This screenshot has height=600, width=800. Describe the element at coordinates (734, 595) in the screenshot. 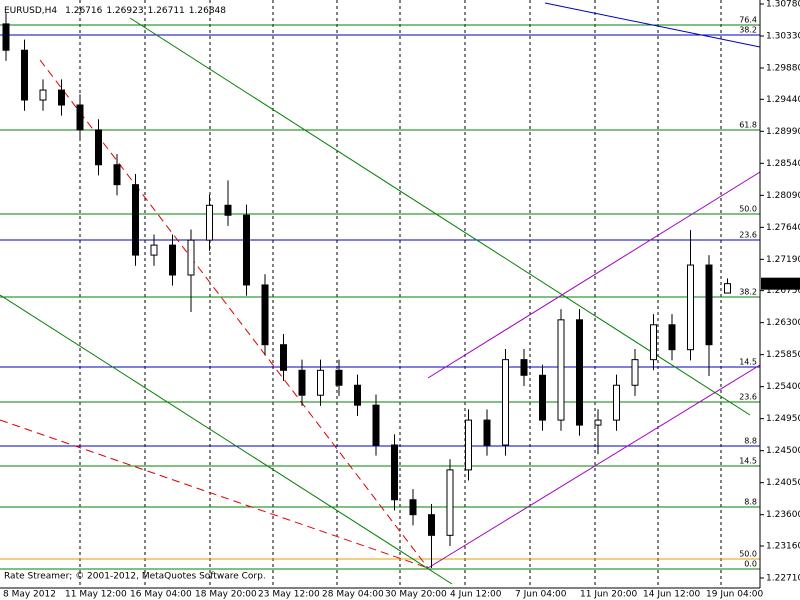

I see `x-tick-label: 19 Jun 04:00` at that location.